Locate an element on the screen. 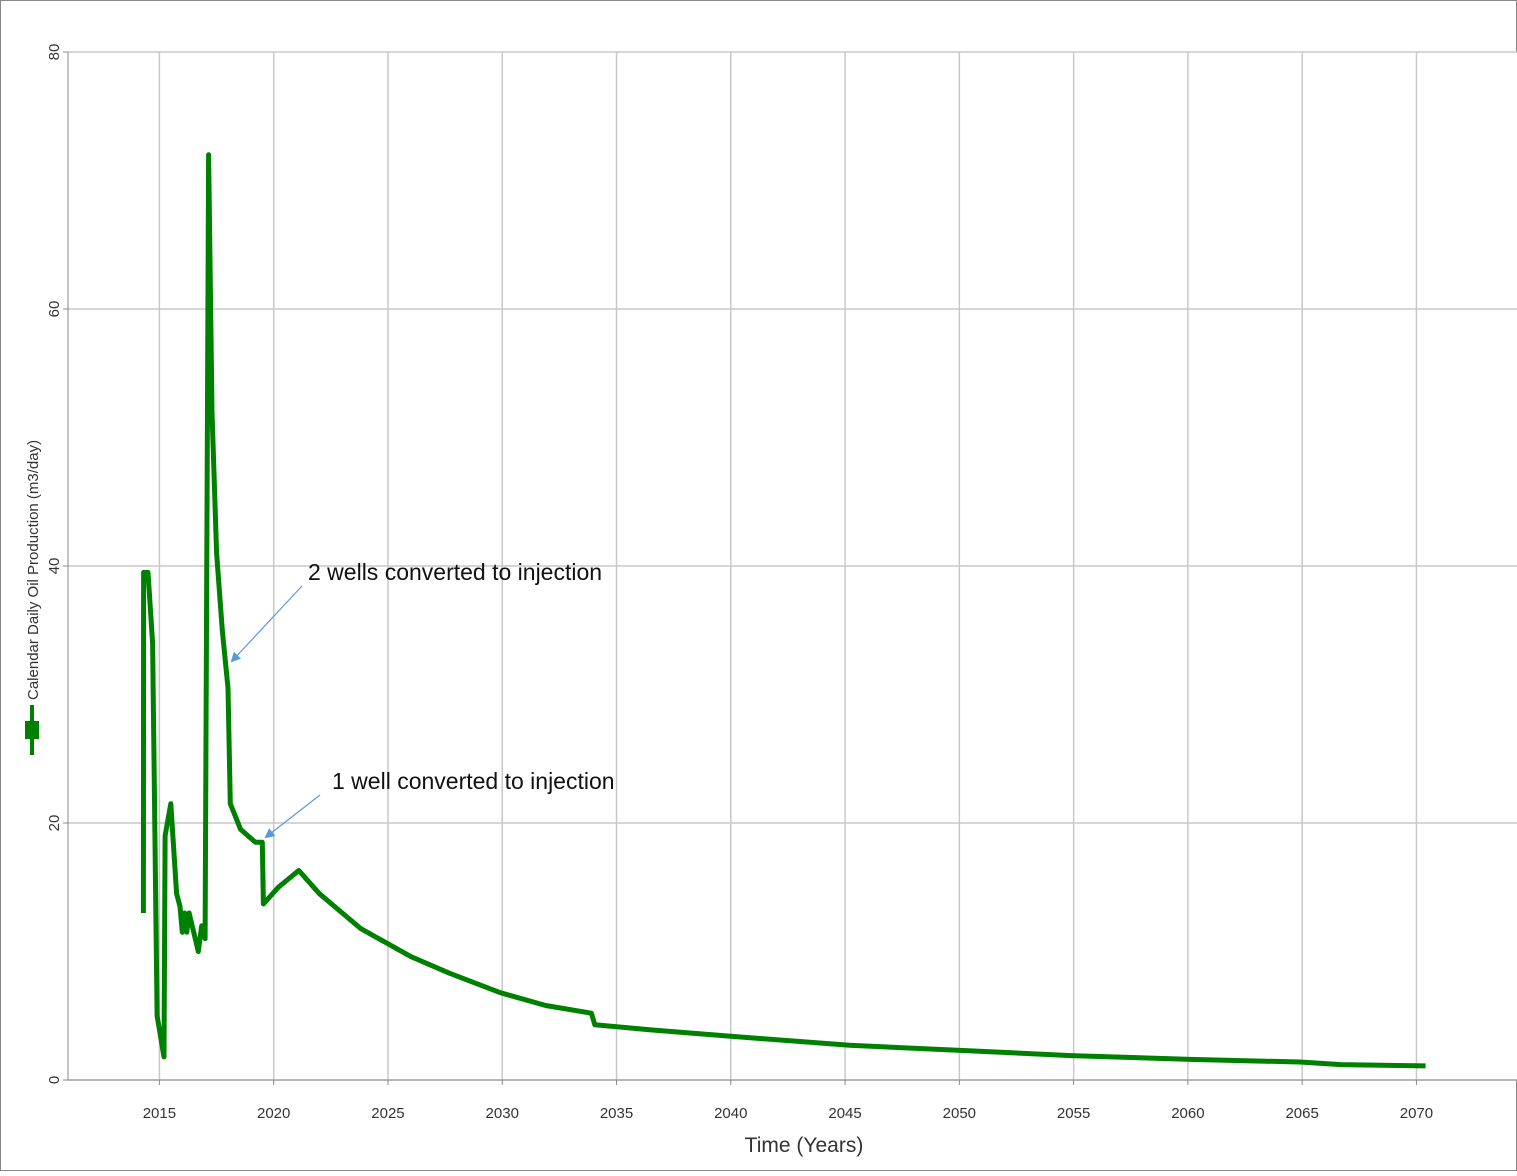  x-tick-label: 2060 is located at coordinates (1187, 1113).